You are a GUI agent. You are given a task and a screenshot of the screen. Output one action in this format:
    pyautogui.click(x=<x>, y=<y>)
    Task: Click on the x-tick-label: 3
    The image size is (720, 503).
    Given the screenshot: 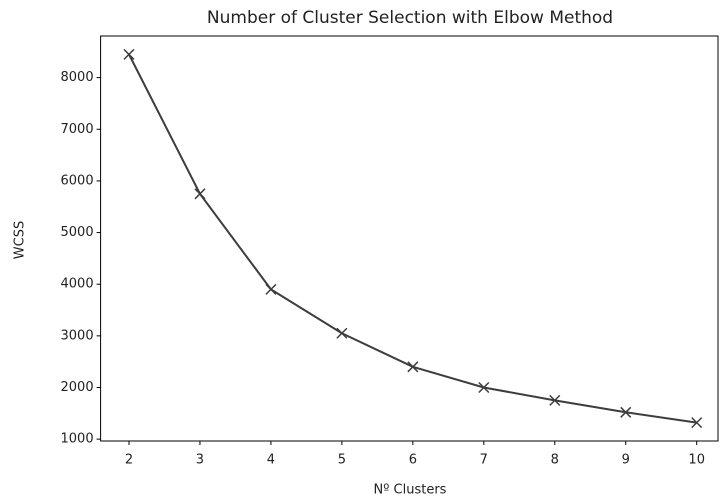 What is the action you would take?
    pyautogui.click(x=200, y=460)
    